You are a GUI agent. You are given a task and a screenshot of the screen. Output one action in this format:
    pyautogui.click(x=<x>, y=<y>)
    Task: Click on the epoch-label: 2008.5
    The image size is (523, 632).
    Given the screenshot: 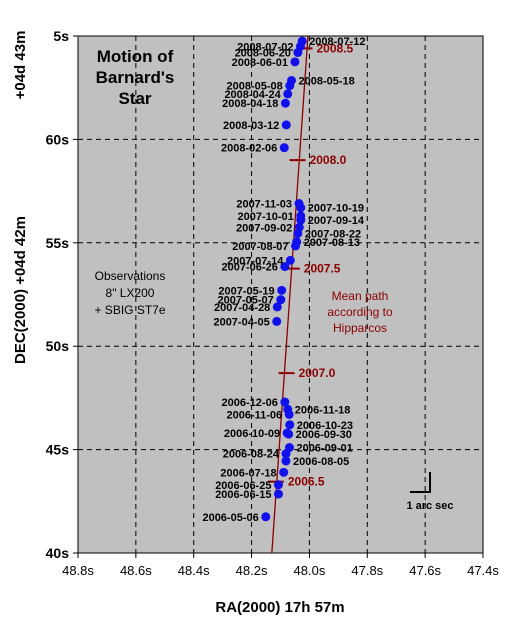 What is the action you would take?
    pyautogui.click(x=335, y=48)
    